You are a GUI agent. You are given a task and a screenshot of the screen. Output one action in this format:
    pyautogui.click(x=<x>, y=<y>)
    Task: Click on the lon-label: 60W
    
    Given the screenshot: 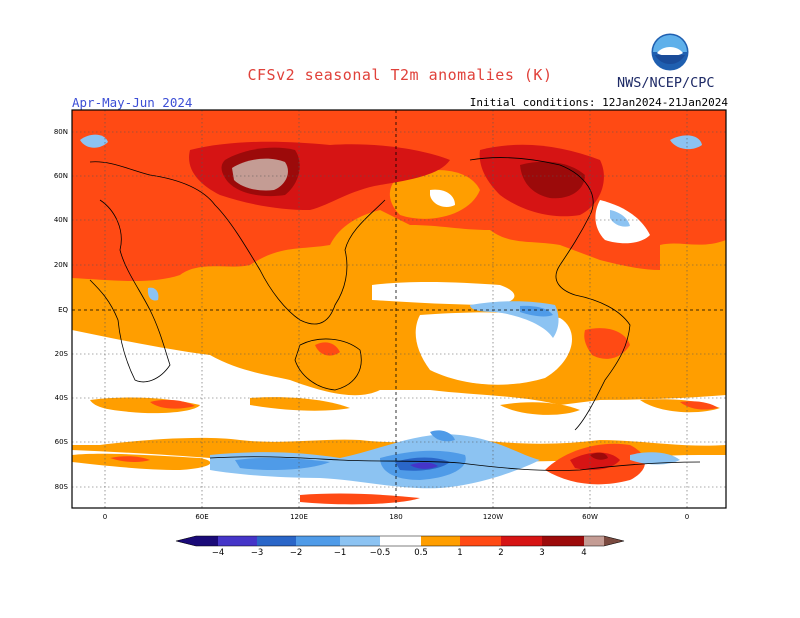 What is the action you would take?
    pyautogui.click(x=590, y=517)
    